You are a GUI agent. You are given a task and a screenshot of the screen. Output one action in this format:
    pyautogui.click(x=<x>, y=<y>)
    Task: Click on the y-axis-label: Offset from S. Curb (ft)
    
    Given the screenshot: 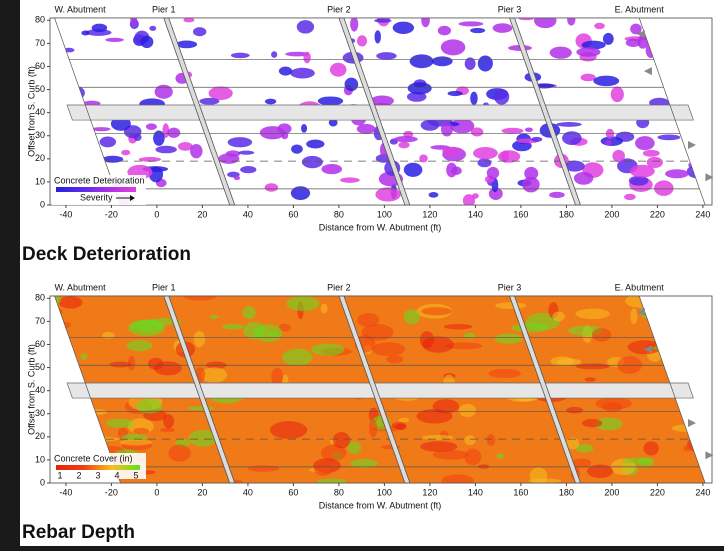 What is the action you would take?
    pyautogui.click(x=31, y=111)
    